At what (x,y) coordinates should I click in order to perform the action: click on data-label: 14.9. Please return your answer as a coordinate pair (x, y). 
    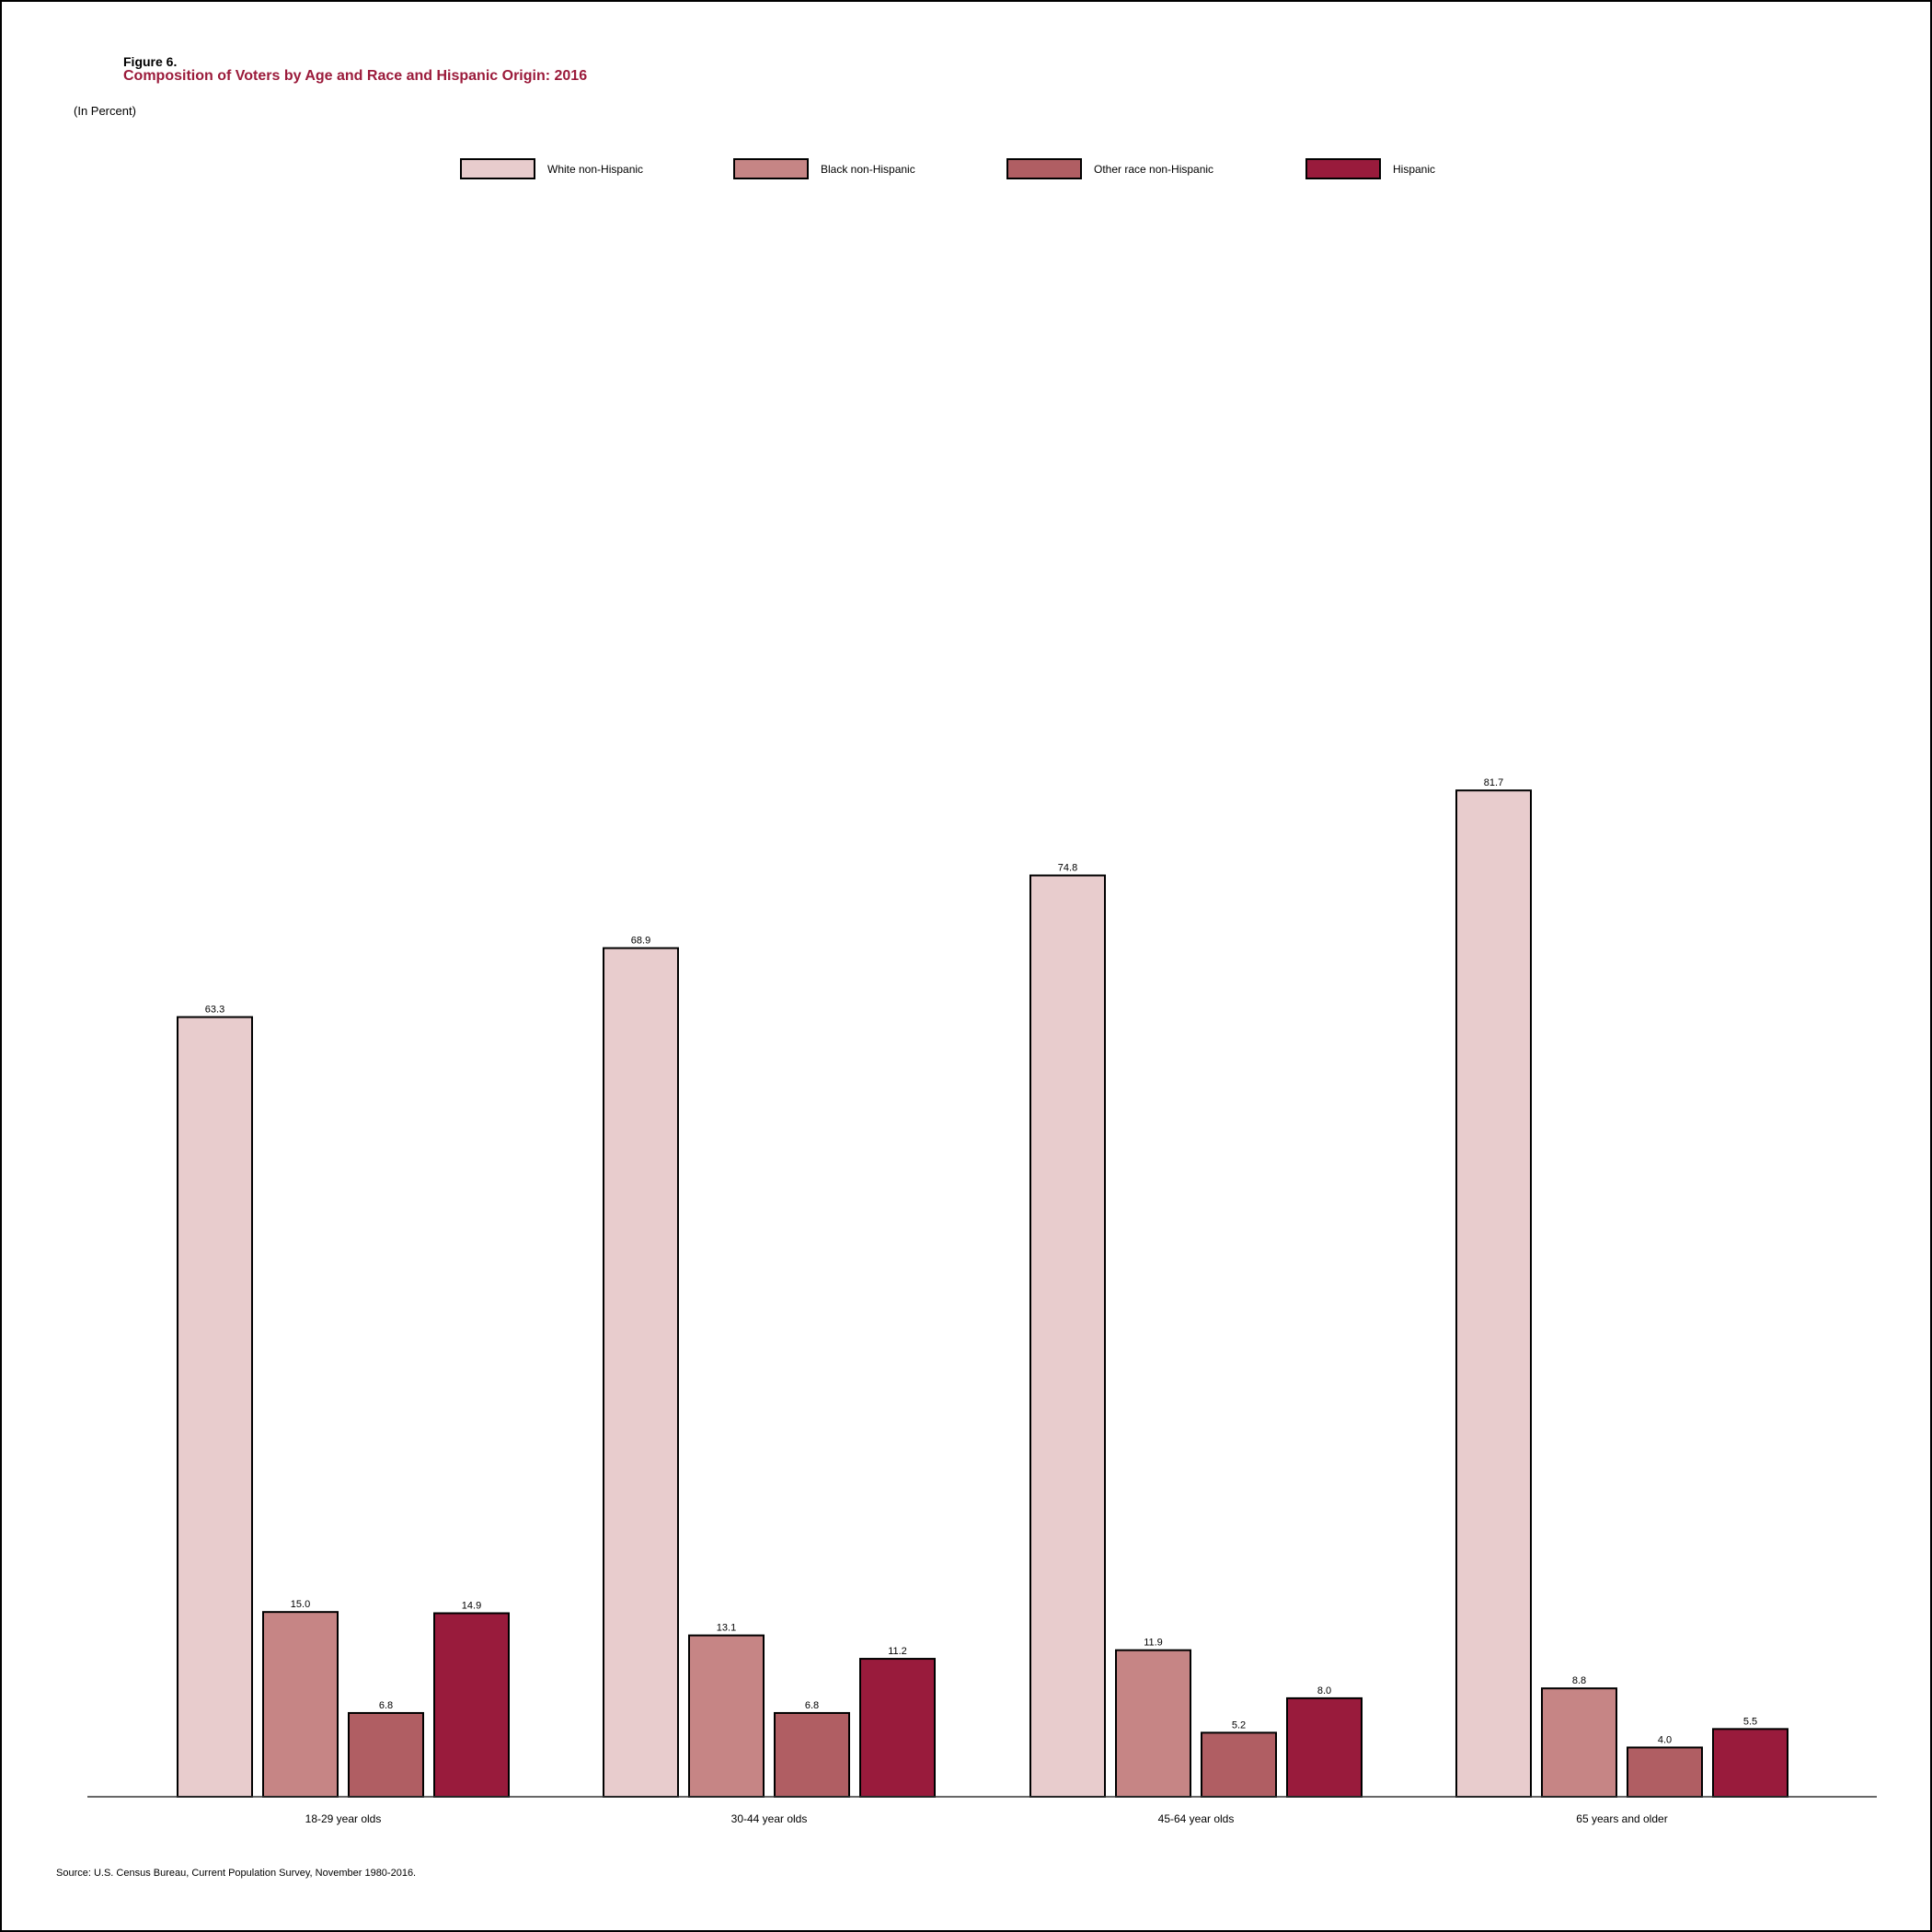
    Looking at the image, I should click on (471, 1606).